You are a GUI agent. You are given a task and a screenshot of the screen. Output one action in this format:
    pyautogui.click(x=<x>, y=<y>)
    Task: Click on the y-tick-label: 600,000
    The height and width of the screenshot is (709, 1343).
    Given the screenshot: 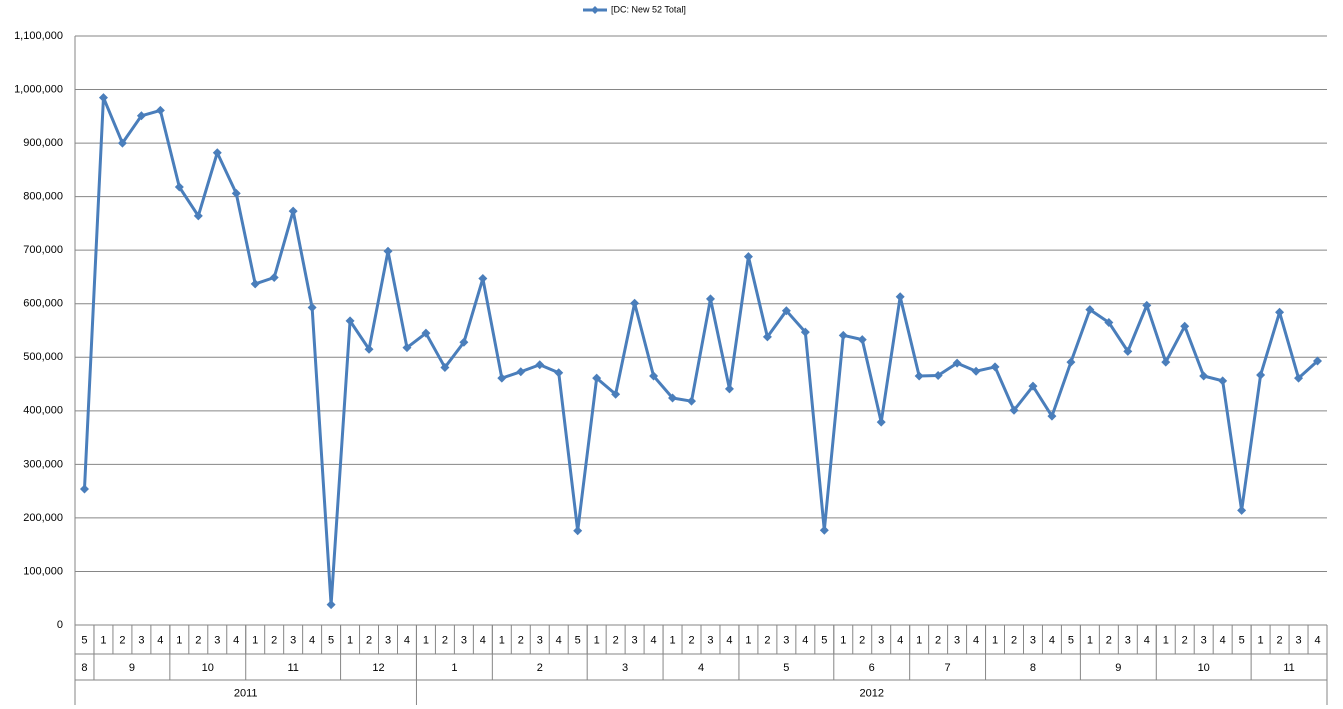 What is the action you would take?
    pyautogui.click(x=43, y=304)
    